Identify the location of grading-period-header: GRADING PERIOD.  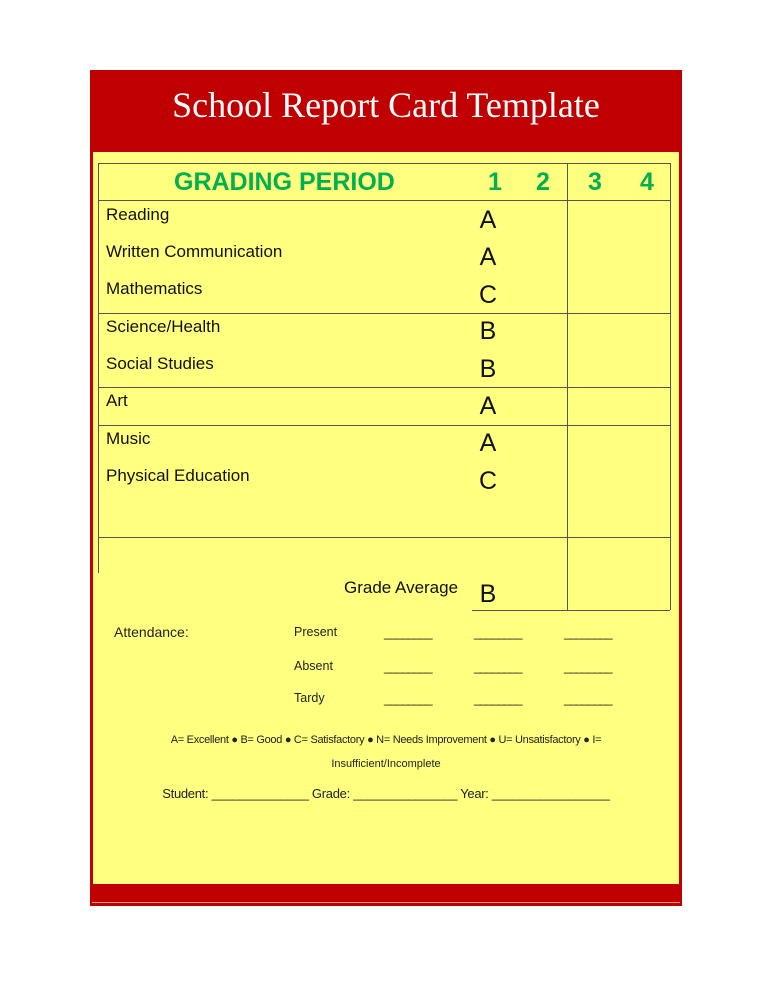
(284, 182).